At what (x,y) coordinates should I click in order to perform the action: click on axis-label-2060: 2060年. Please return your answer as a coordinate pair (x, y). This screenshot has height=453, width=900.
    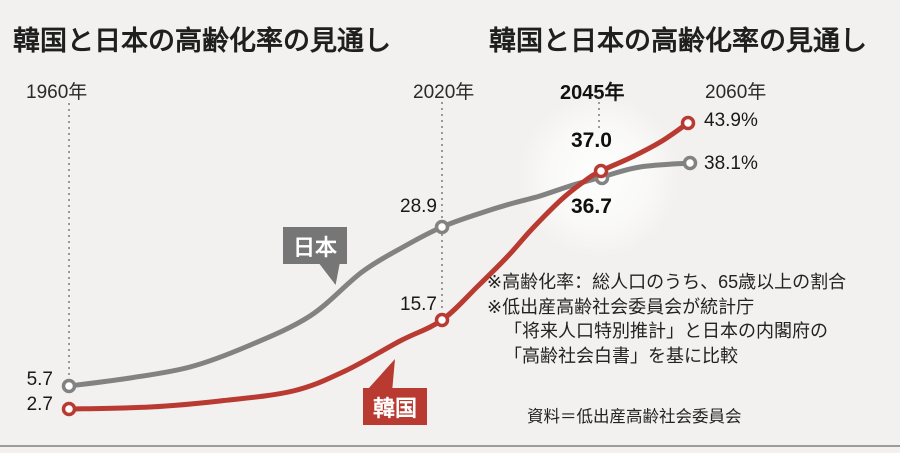
    Looking at the image, I should click on (736, 92).